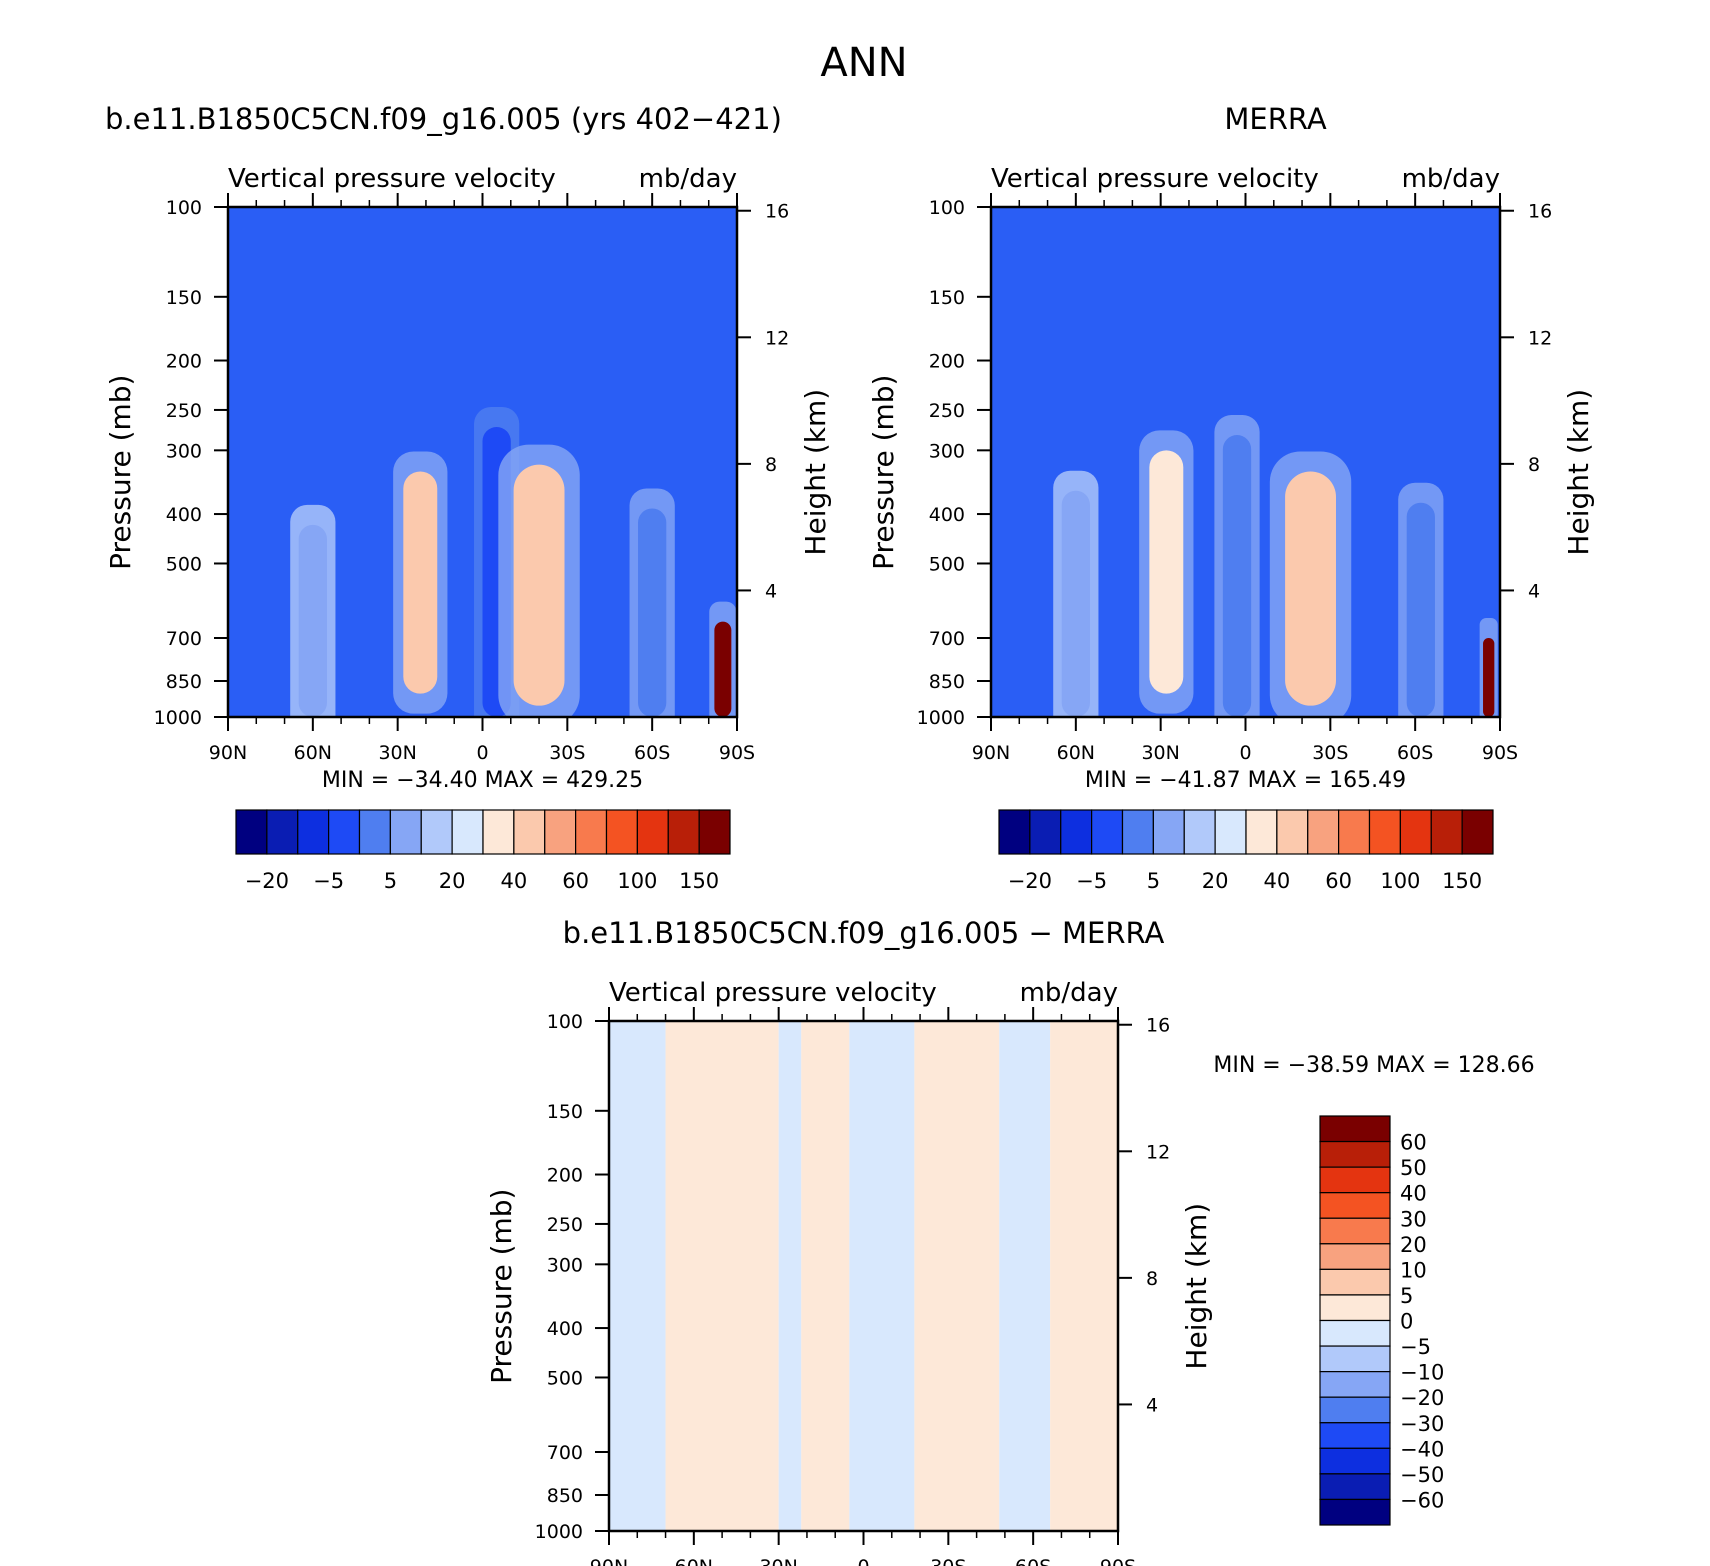 The height and width of the screenshot is (1566, 1710). What do you see at coordinates (313, 753) in the screenshot?
I see `x-tick-label: 60N` at bounding box center [313, 753].